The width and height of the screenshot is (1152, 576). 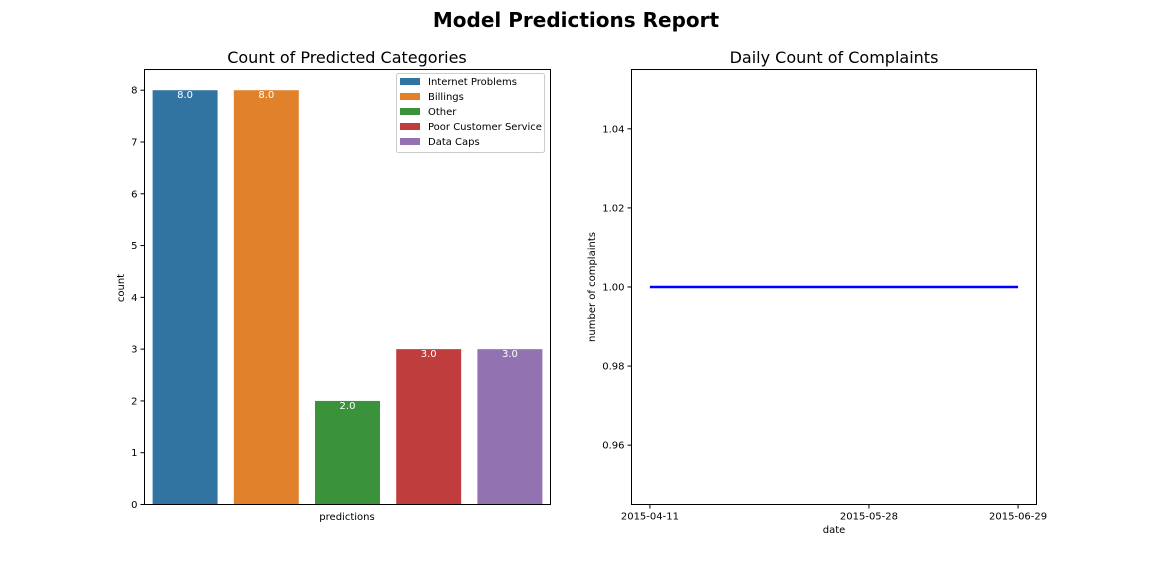 What do you see at coordinates (347, 57) in the screenshot?
I see `bar-chart-title: Count of Predicted Categories` at bounding box center [347, 57].